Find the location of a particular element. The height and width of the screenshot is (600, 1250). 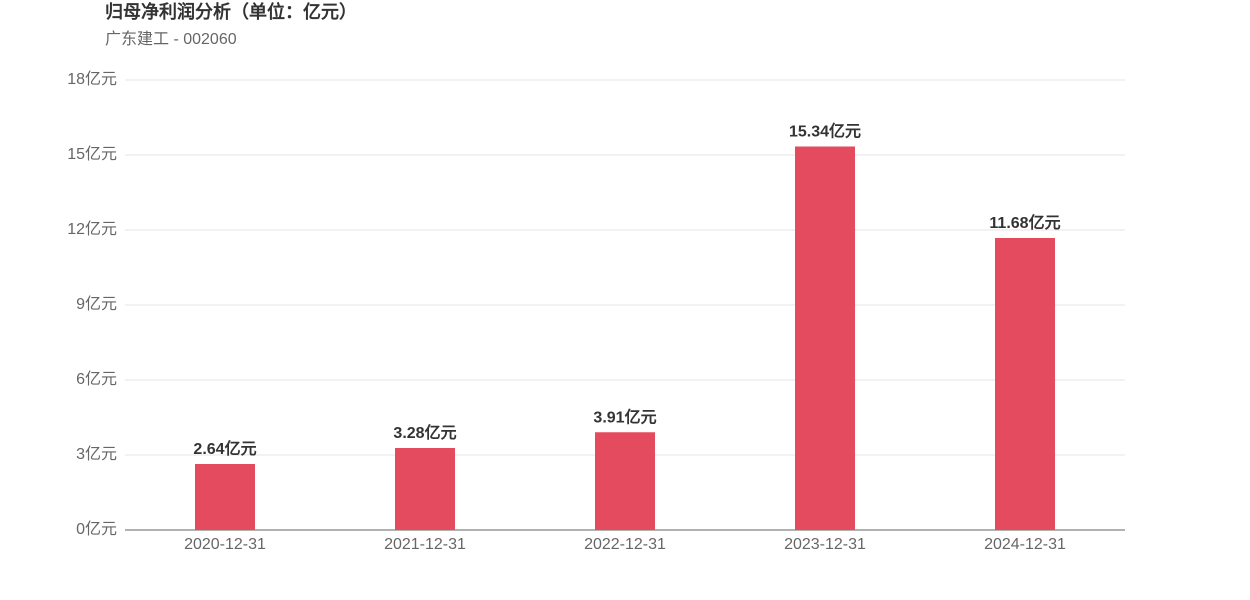

y-tick-label: 12亿元 is located at coordinates (92, 229).